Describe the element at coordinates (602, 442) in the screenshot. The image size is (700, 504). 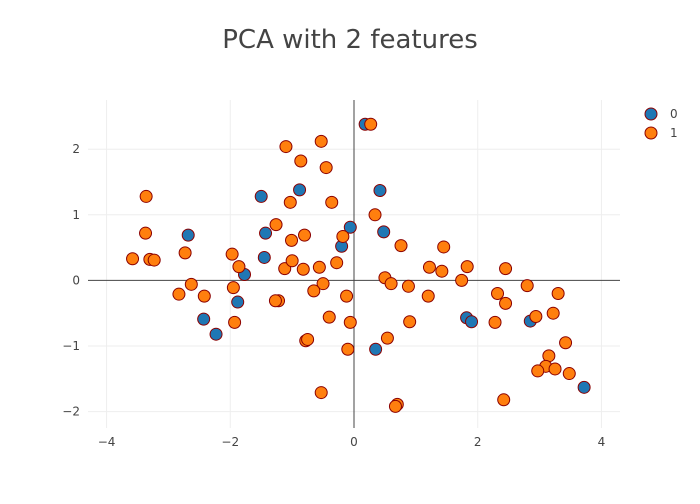
I see `x-tick-label: 4` at that location.